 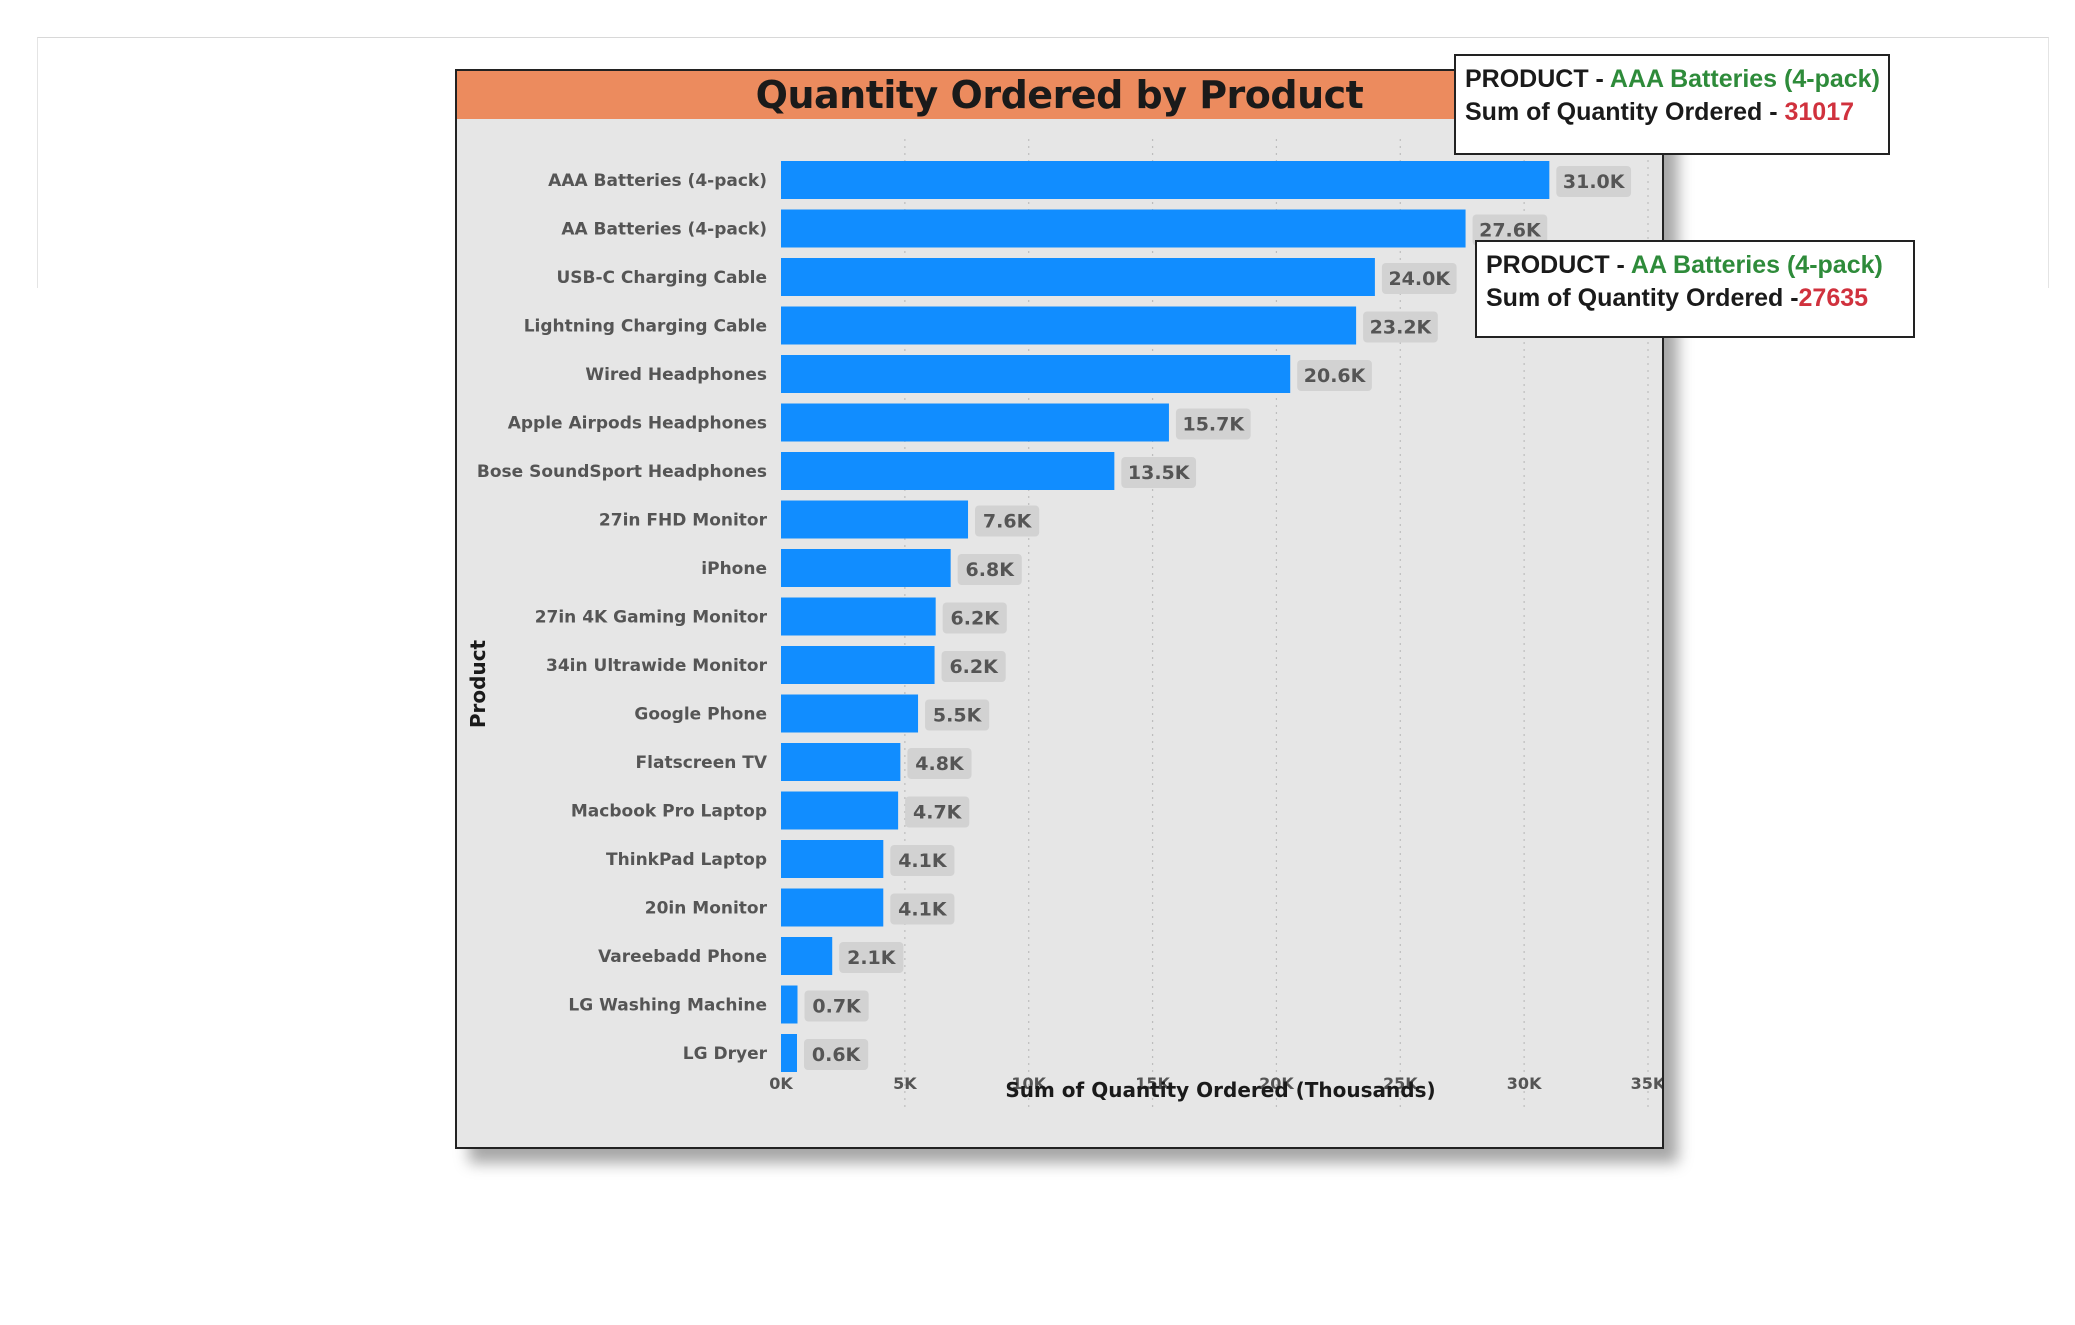 I want to click on x-tick-label: 10K, so click(x=1028, y=1083).